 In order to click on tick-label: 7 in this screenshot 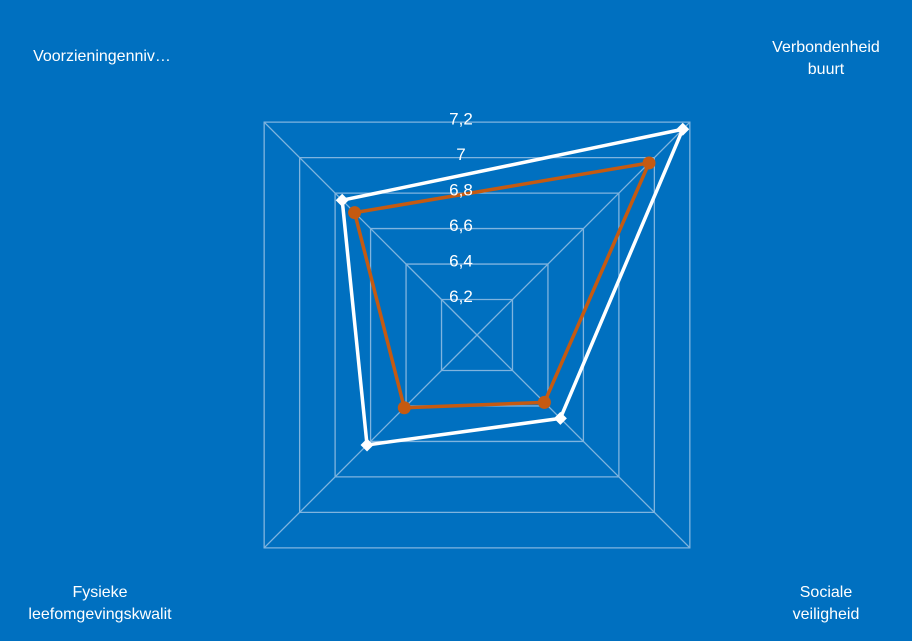, I will do `click(460, 154)`.